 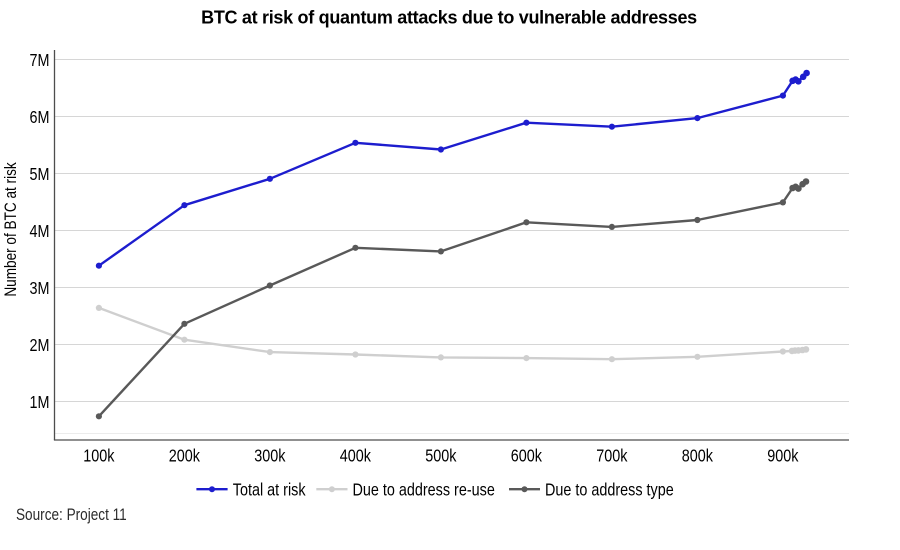 I want to click on svg-text: Total at risk, so click(x=269, y=490).